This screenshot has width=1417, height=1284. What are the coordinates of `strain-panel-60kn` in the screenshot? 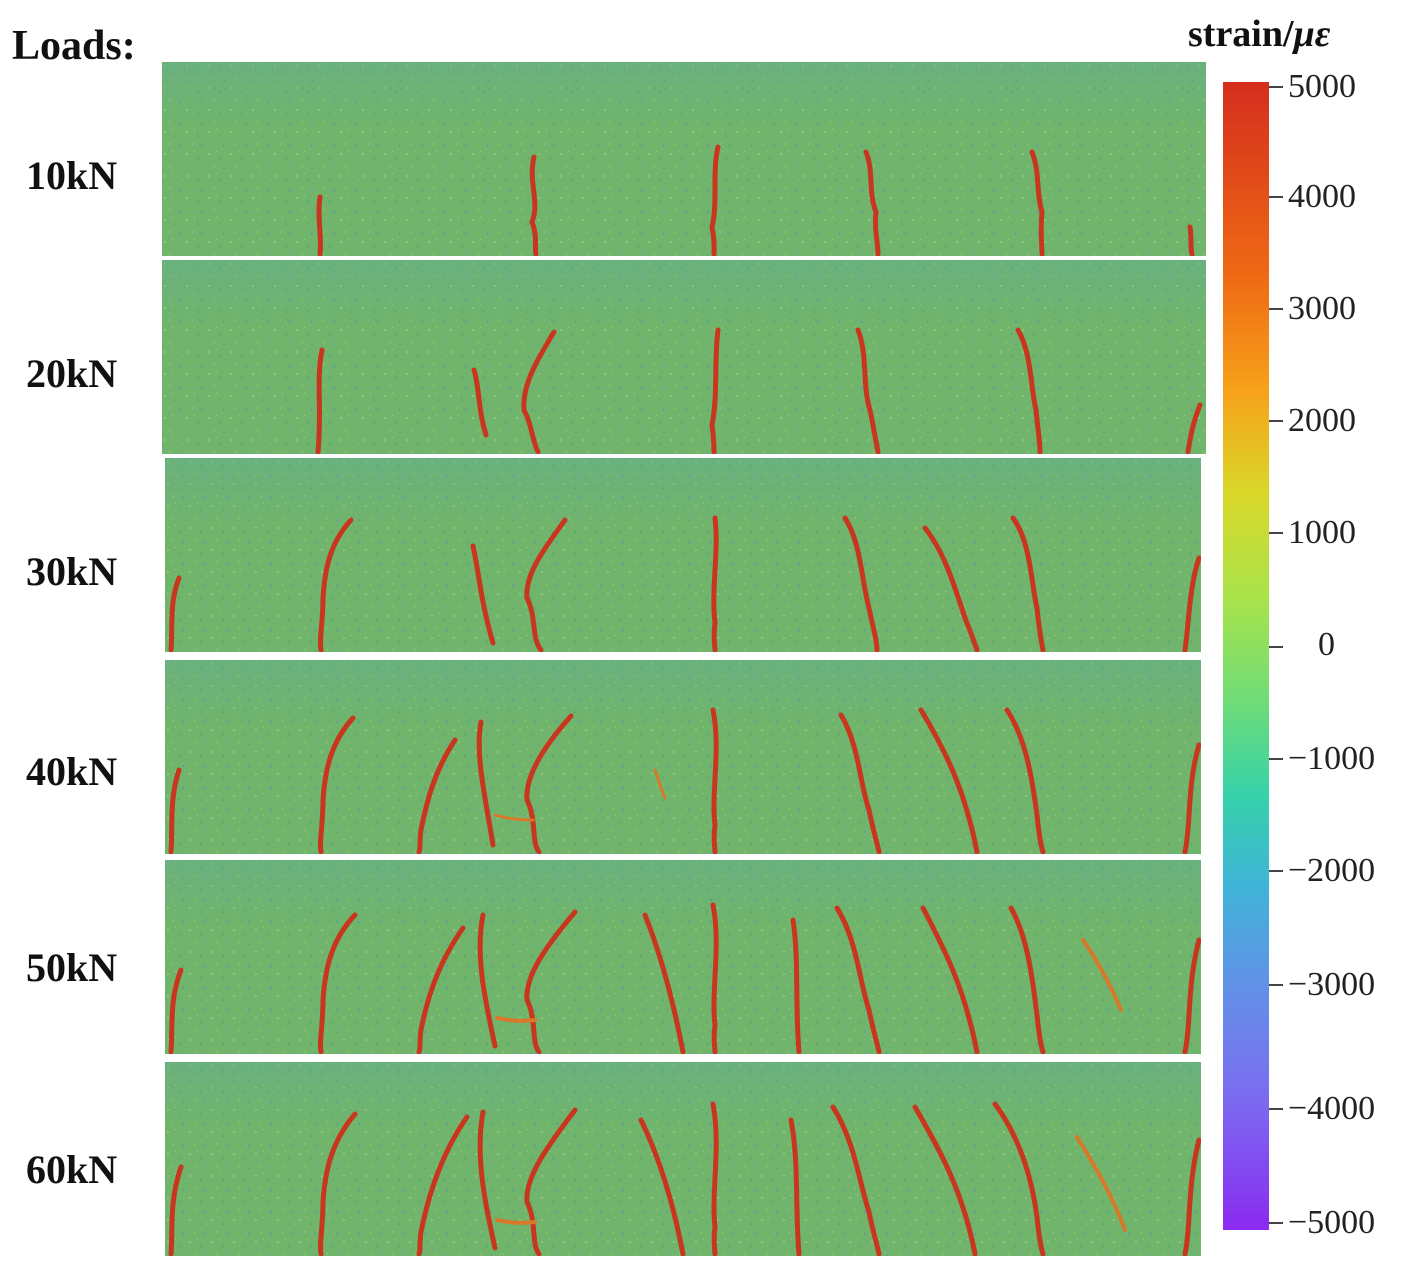 It's located at (683, 1159).